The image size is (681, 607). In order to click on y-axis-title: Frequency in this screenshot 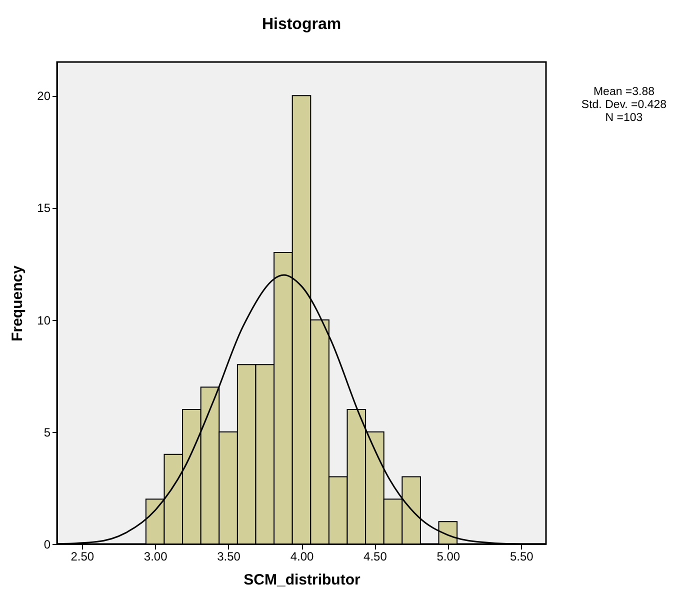, I will do `click(17, 303)`.